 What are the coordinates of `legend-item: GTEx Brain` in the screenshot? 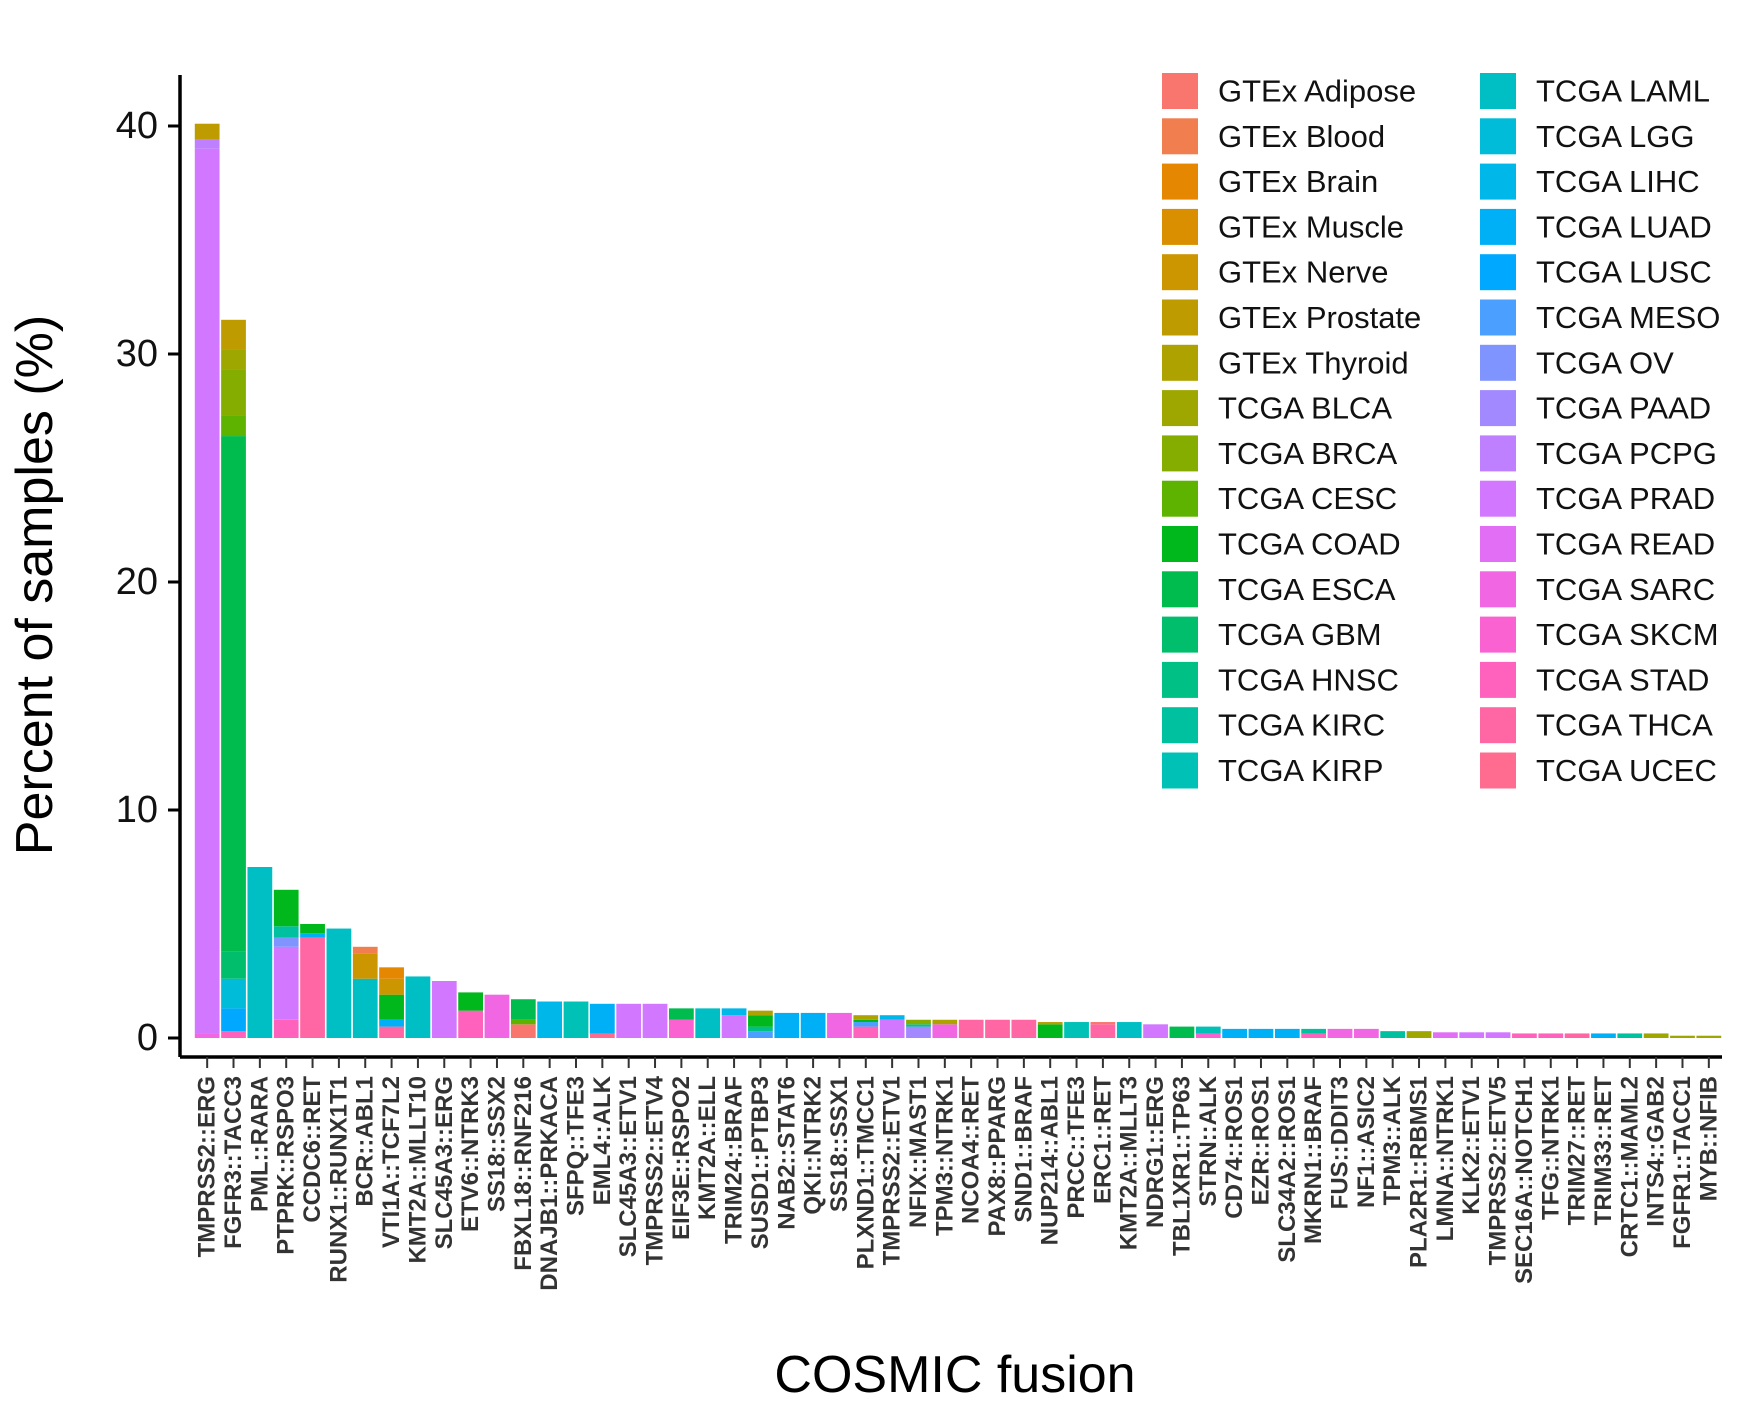 It's located at (1270, 181).